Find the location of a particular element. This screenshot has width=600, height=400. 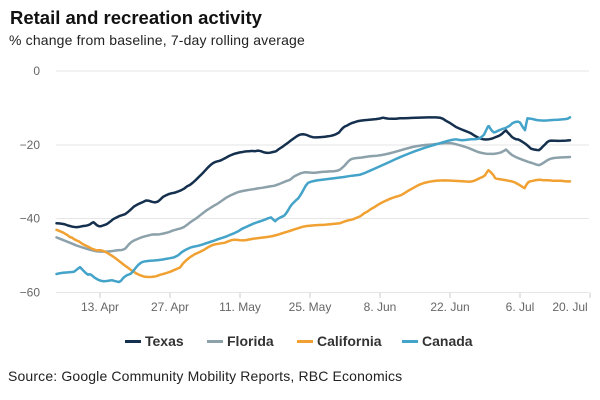

svg-text: 25. May is located at coordinates (310, 307).